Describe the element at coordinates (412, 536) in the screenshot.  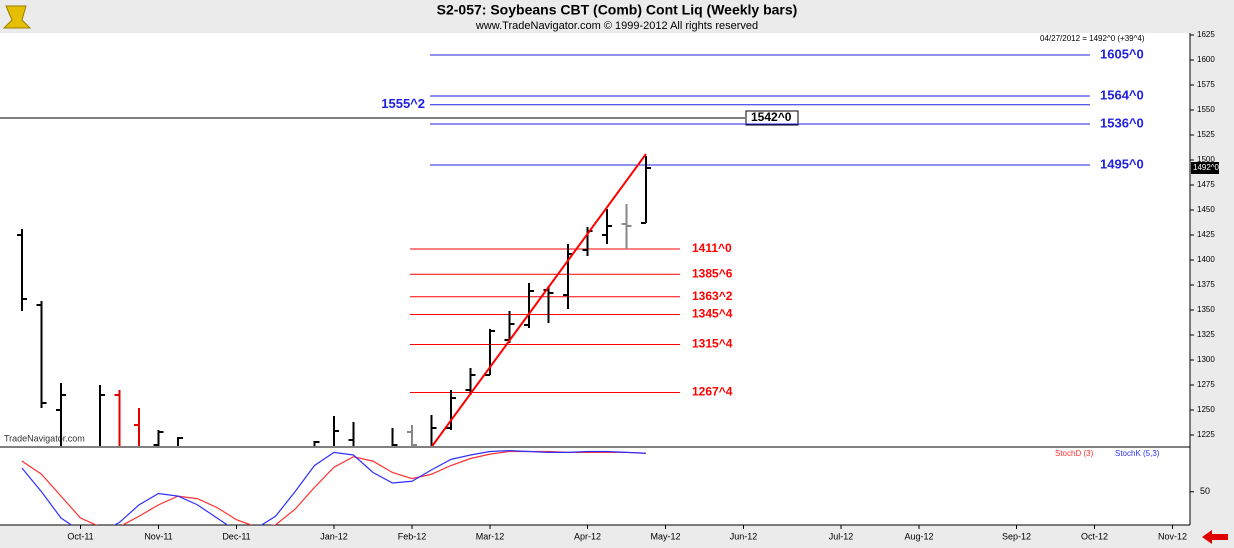
I see `x-tick-label: Feb-12` at that location.